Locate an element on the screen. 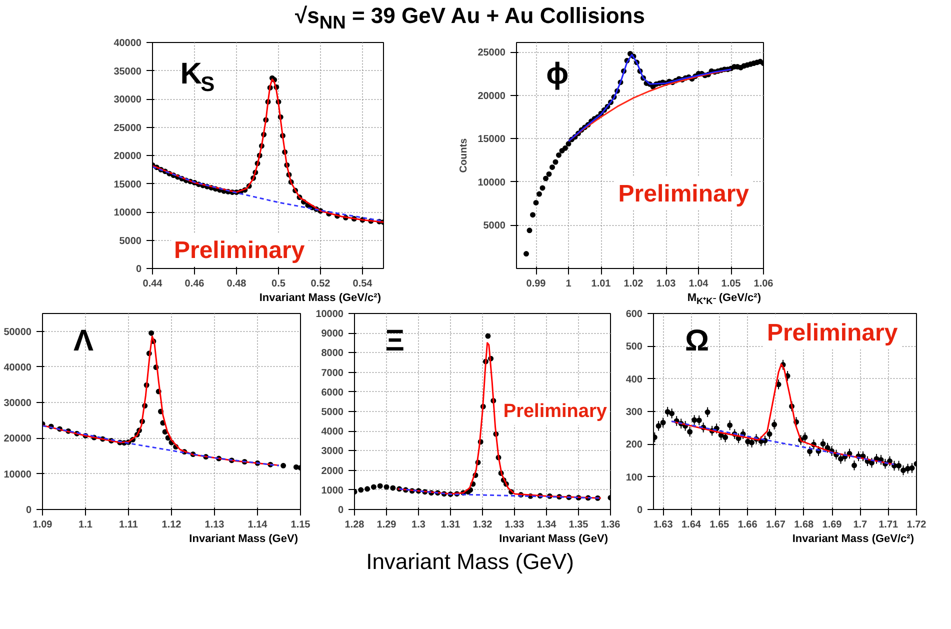 Image resolution: width=951 pixels, height=629 pixels. x-tick-label: 1.28 is located at coordinates (354, 525).